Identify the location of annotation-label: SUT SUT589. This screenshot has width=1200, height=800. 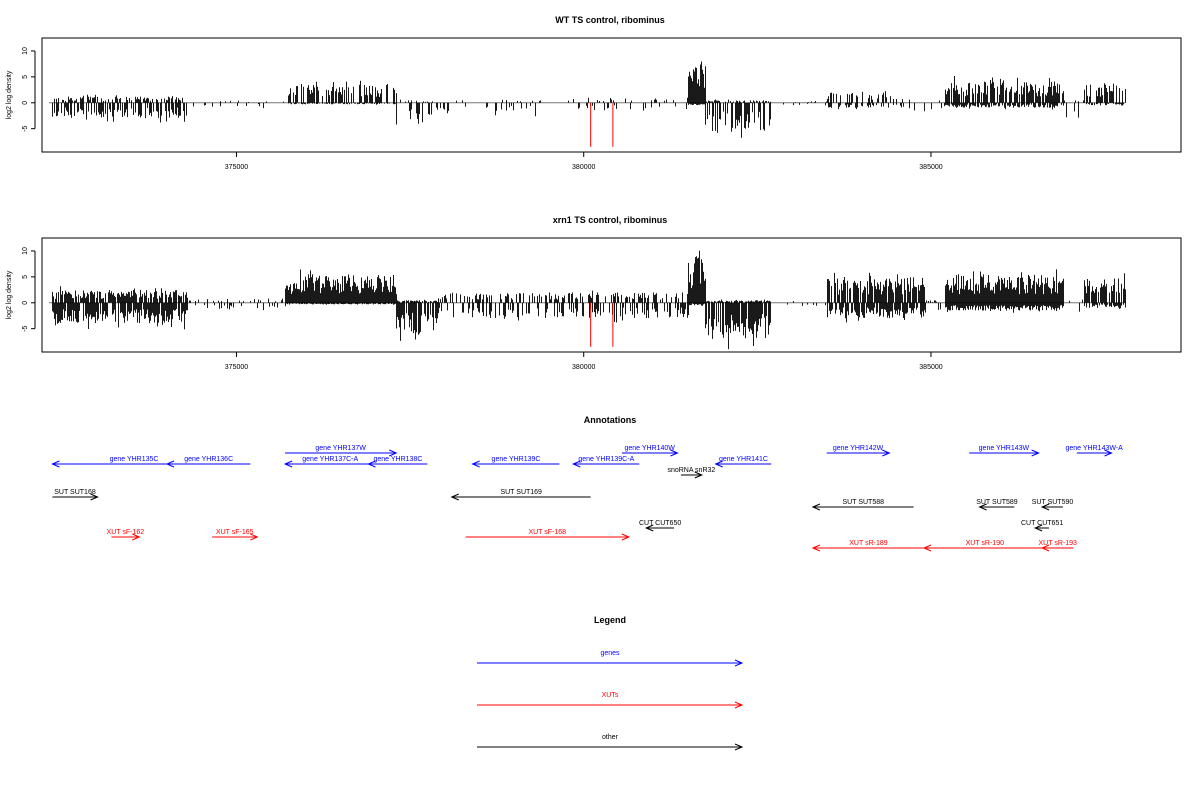
(997, 502).